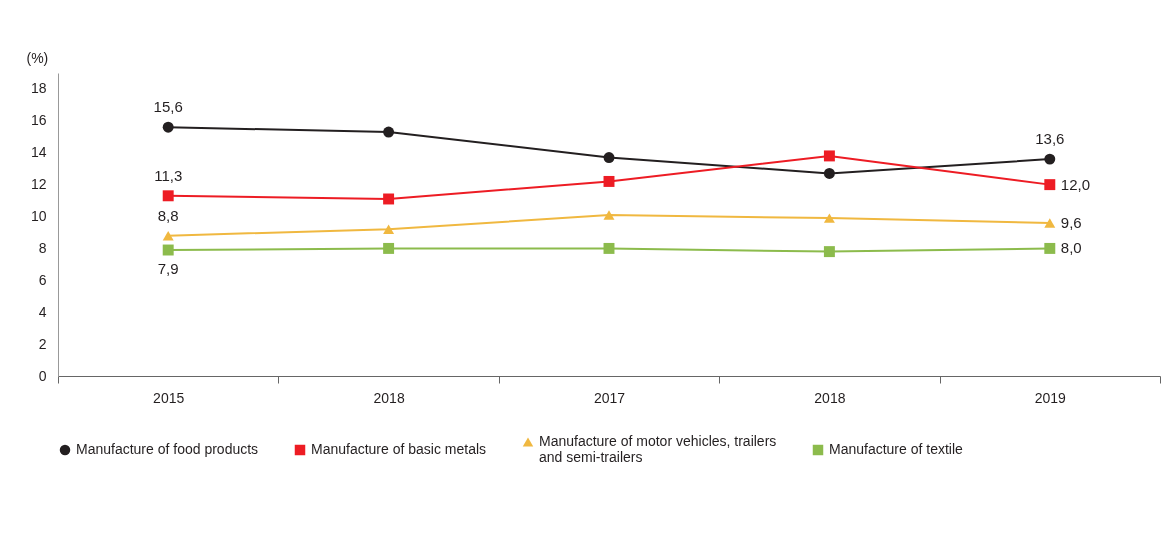  I want to click on data-label: 8,0, so click(1071, 248).